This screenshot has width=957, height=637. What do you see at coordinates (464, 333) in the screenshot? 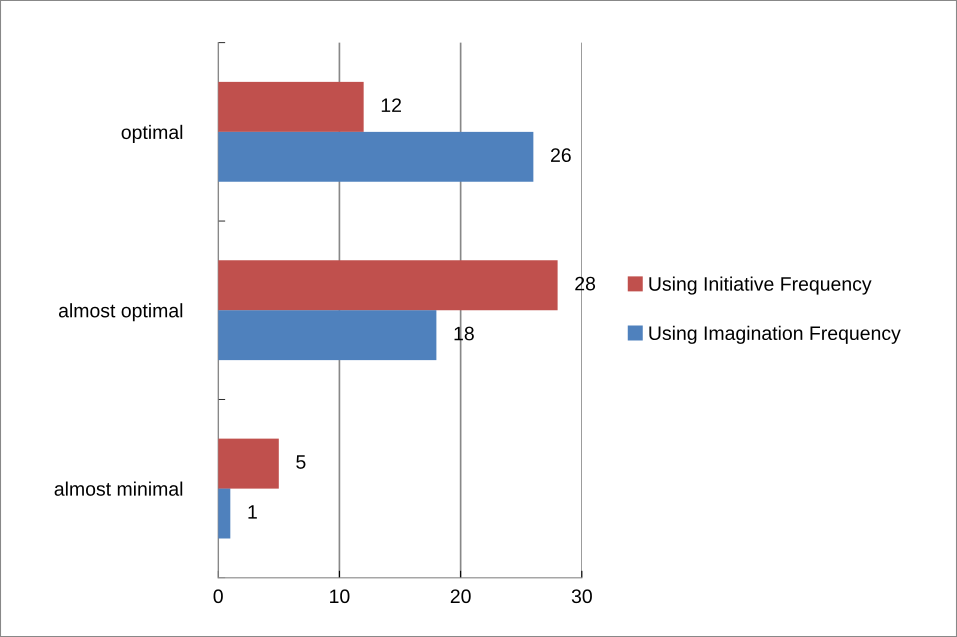
I see `data-label: 18` at bounding box center [464, 333].